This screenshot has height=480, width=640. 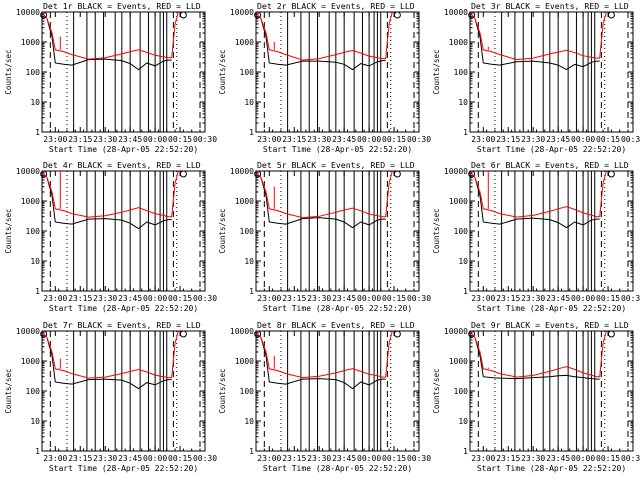 I want to click on panel-title: Det 6r BLACK = Events, RED = LLD, so click(x=550, y=165).